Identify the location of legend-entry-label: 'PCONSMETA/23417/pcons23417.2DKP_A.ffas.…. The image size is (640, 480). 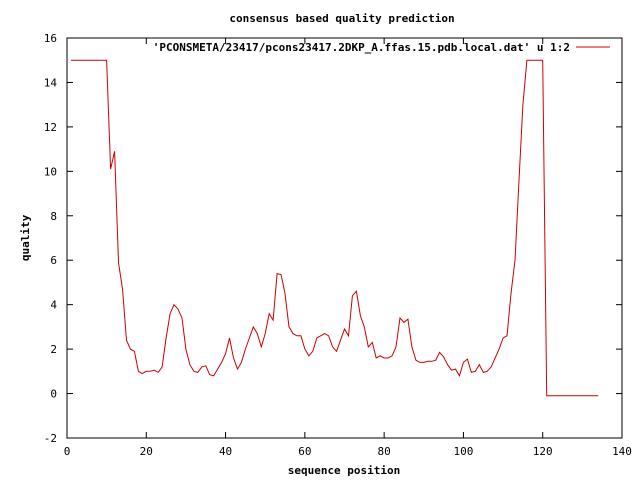
(361, 47).